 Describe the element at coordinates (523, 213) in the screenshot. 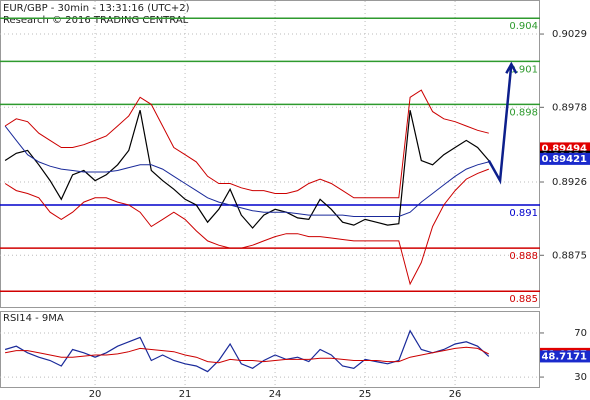

I see `level-label: 0.891` at that location.